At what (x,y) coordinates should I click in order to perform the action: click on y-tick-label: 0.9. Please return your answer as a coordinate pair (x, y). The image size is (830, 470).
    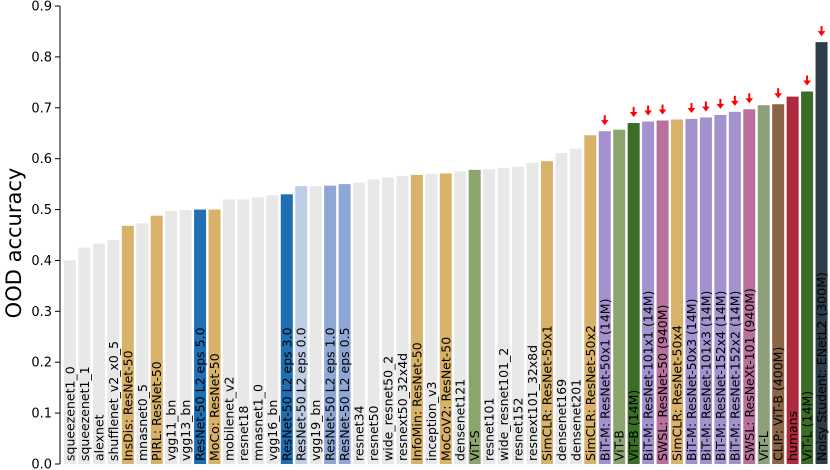
    Looking at the image, I should click on (41, 7).